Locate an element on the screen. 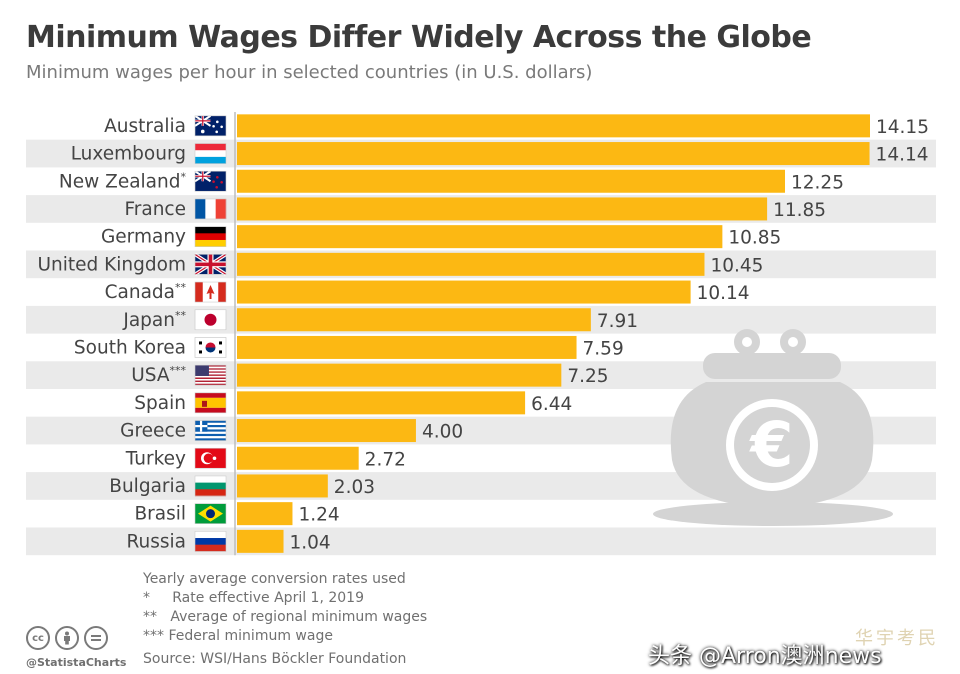 This screenshot has height=674, width=960. russia-flag-icon is located at coordinates (210, 541).